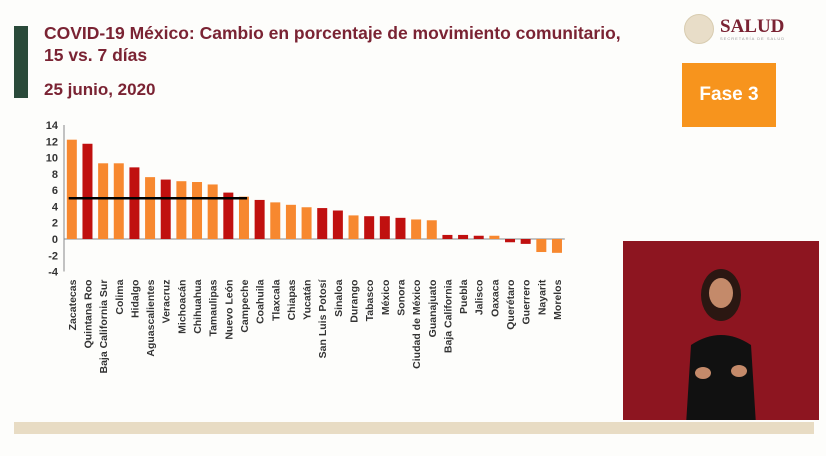 Image resolution: width=826 pixels, height=456 pixels. What do you see at coordinates (525, 241) in the screenshot?
I see `bar-guerrero` at bounding box center [525, 241].